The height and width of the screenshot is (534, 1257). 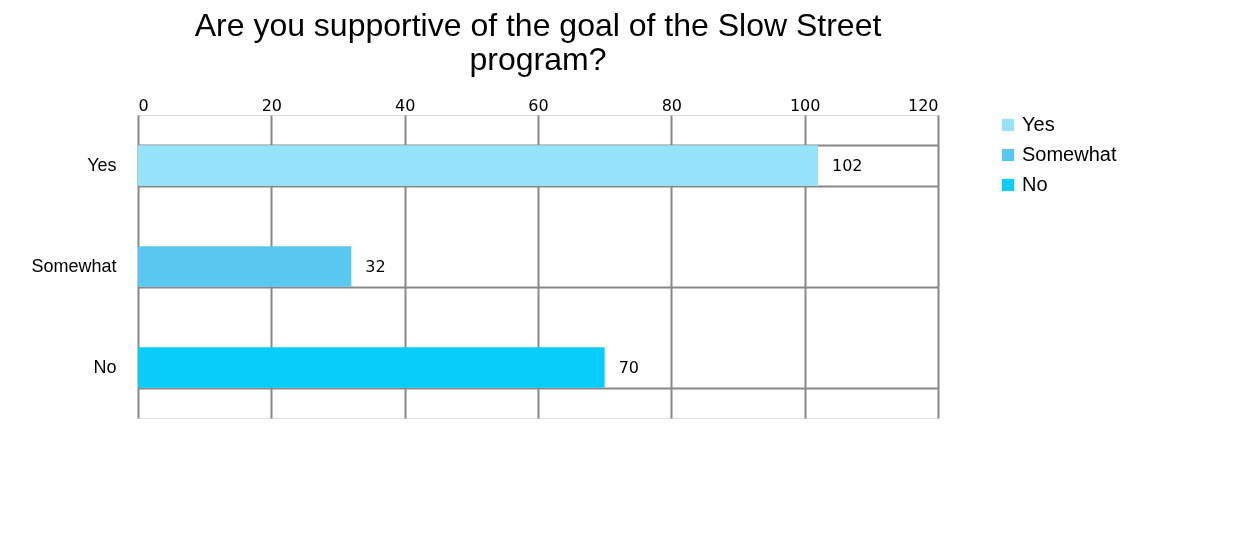 What do you see at coordinates (105, 367) in the screenshot?
I see `y-tick-label: No` at bounding box center [105, 367].